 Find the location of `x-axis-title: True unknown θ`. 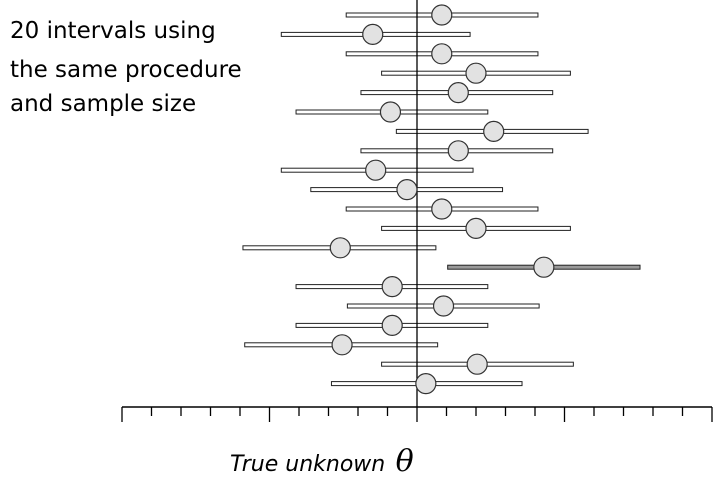

x-axis-title: True unknown θ is located at coordinates (322, 461).